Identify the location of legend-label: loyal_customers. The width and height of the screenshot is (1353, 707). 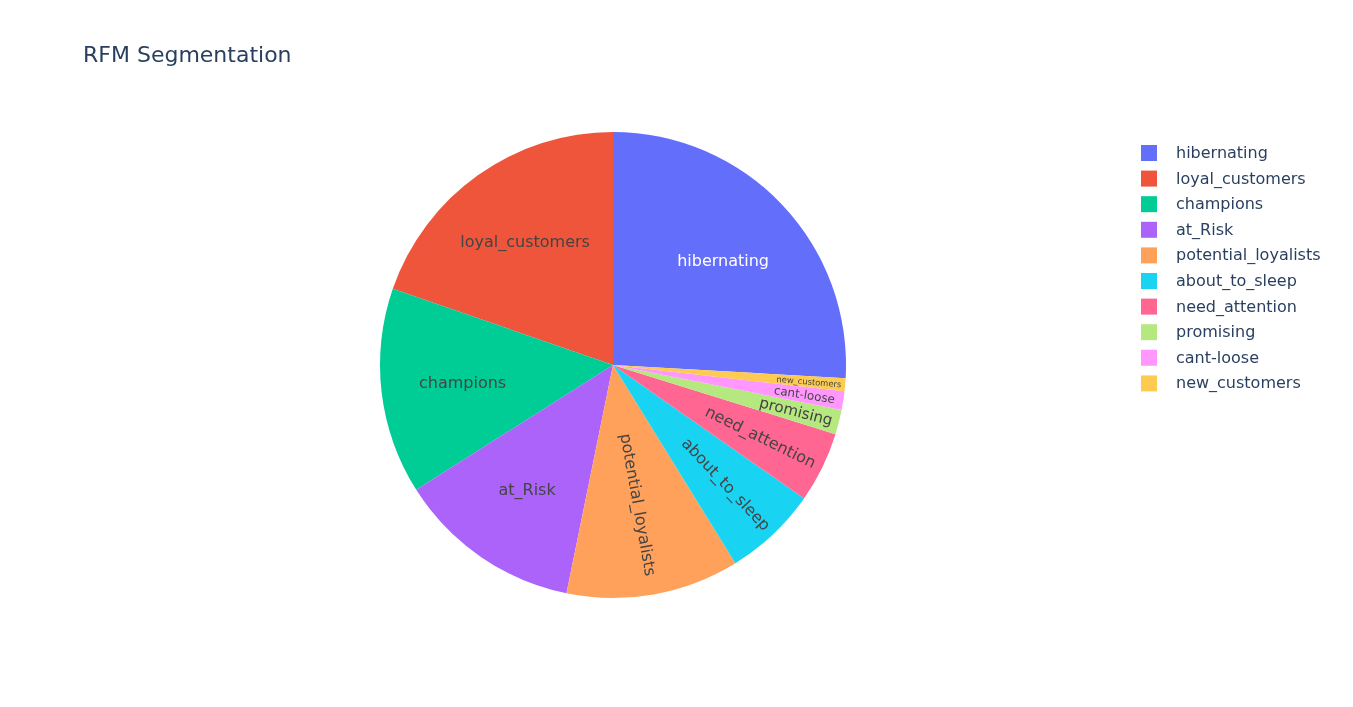
(1241, 178).